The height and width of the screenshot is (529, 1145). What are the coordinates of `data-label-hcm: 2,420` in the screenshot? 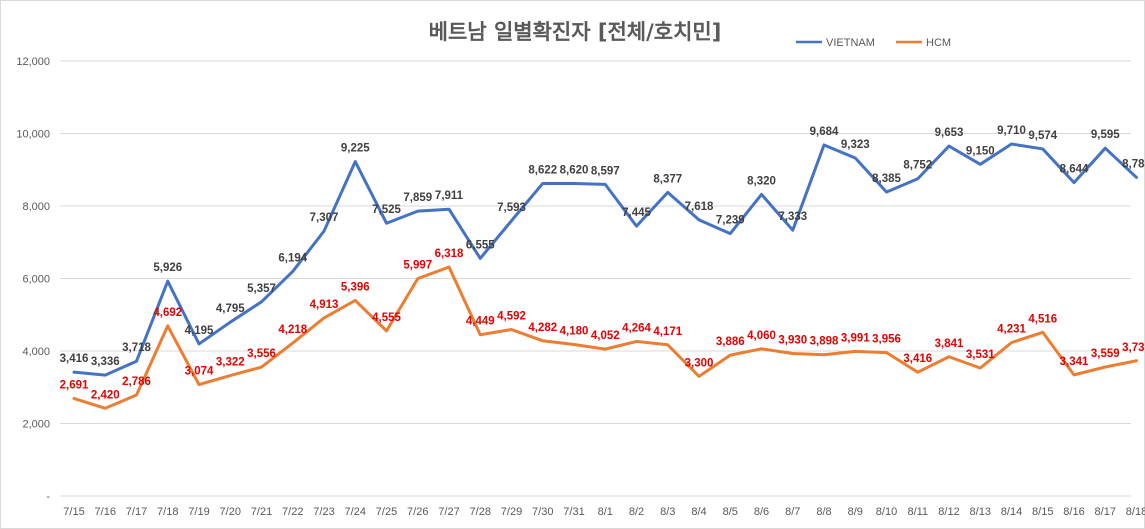 It's located at (105, 395).